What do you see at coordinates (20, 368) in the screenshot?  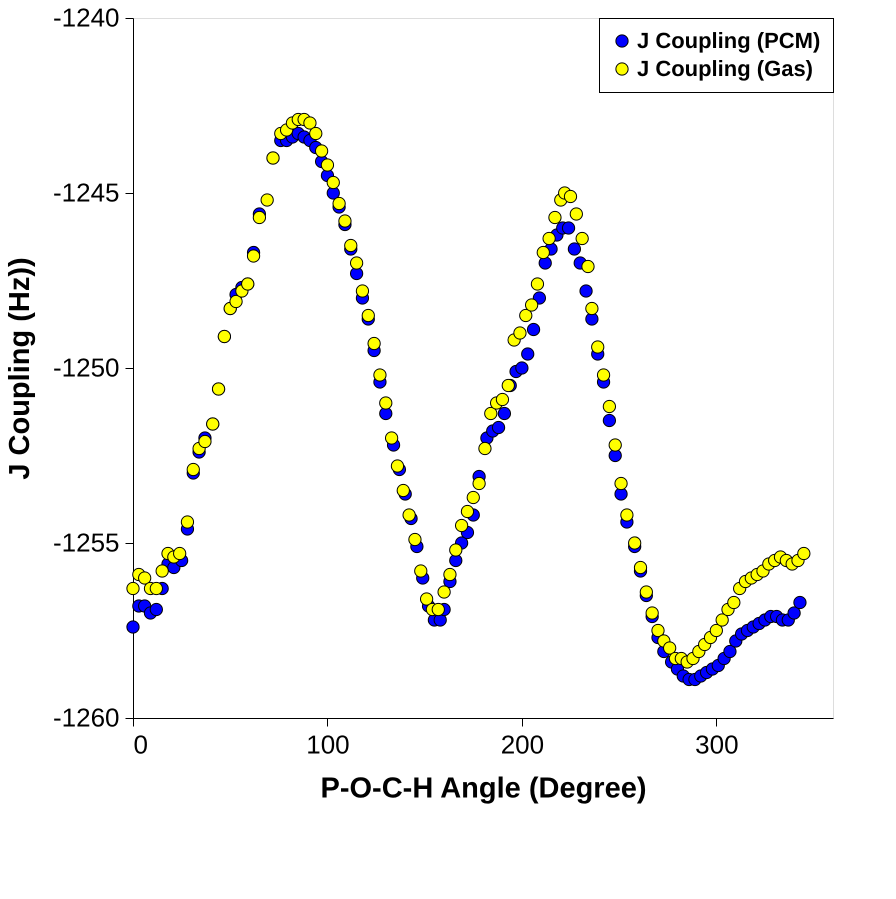 I see `y-axis-title: J Coupling (Hz))` at bounding box center [20, 368].